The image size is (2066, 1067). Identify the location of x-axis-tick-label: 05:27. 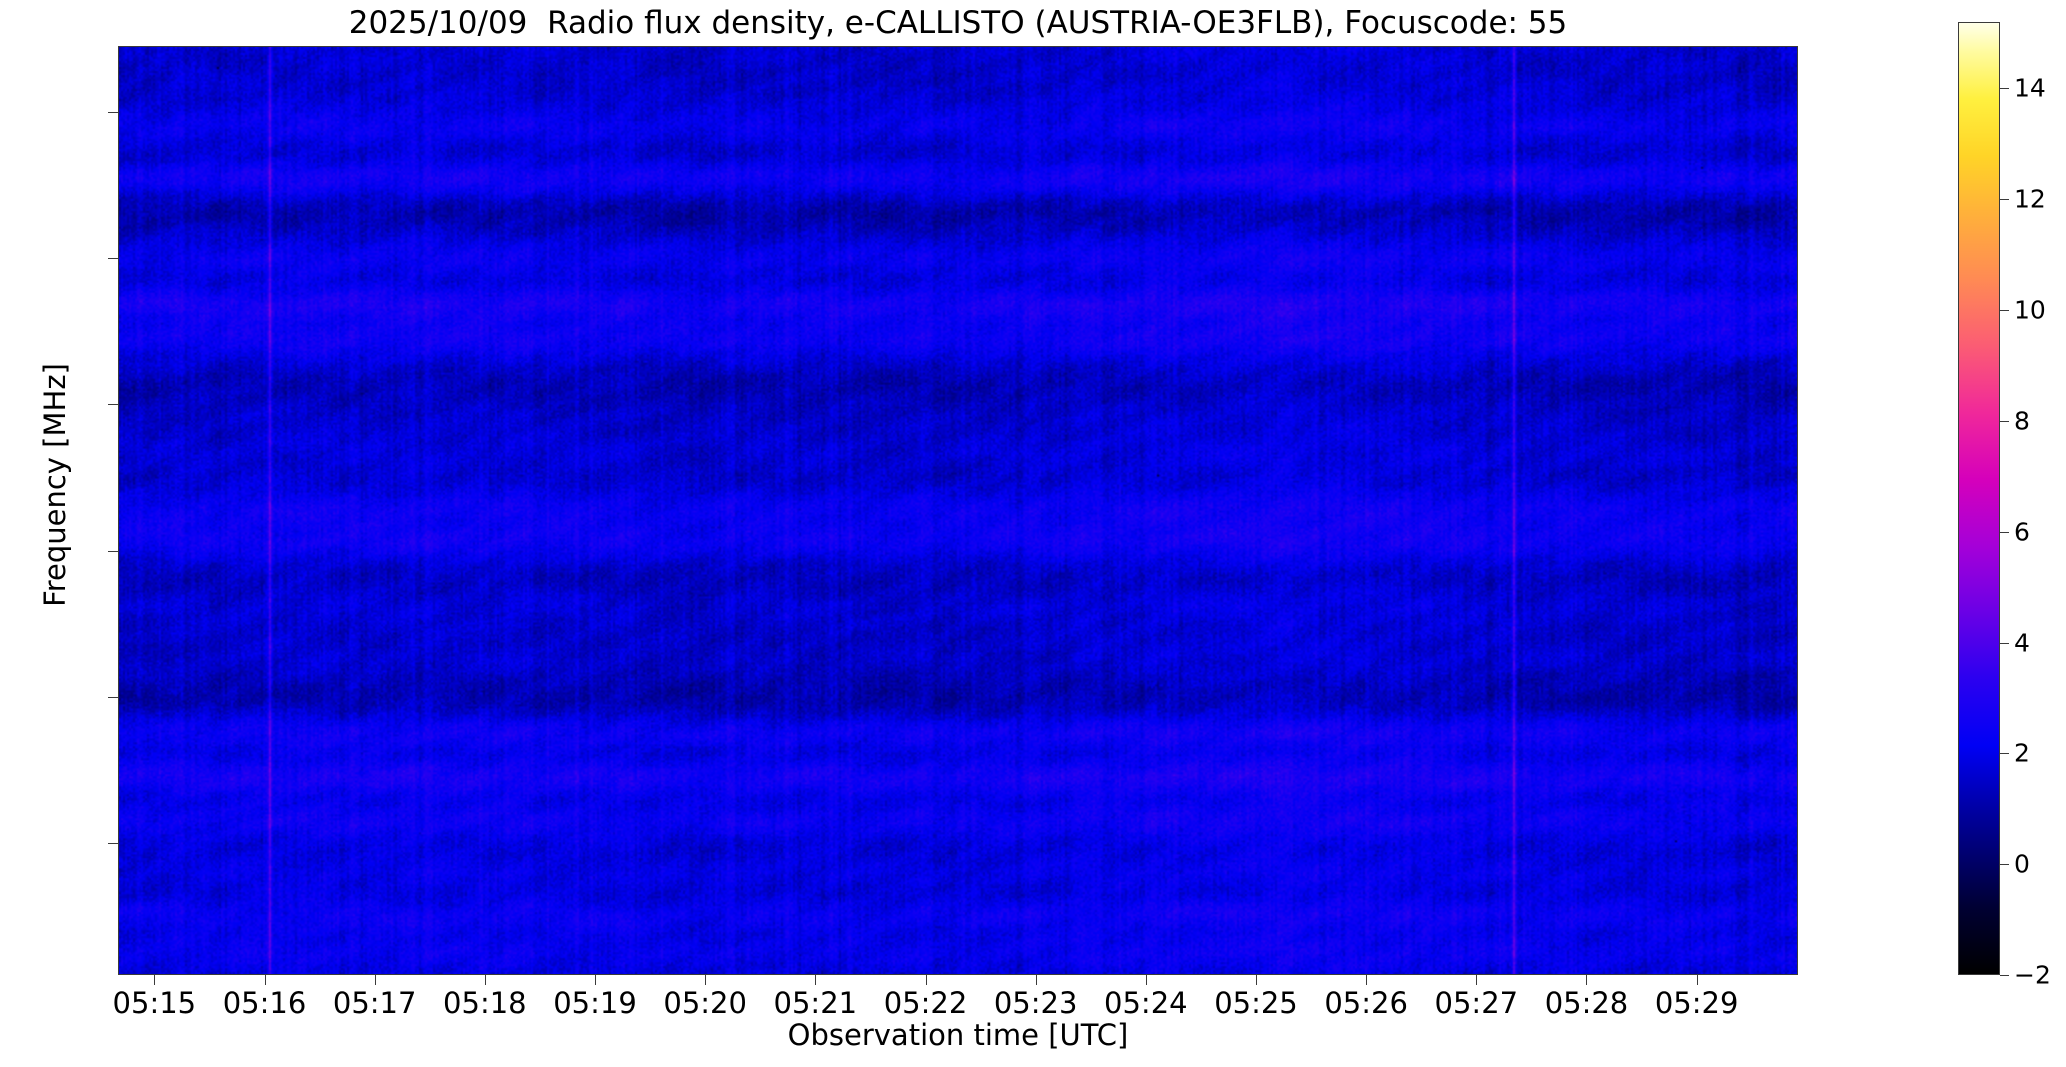
(1476, 1003).